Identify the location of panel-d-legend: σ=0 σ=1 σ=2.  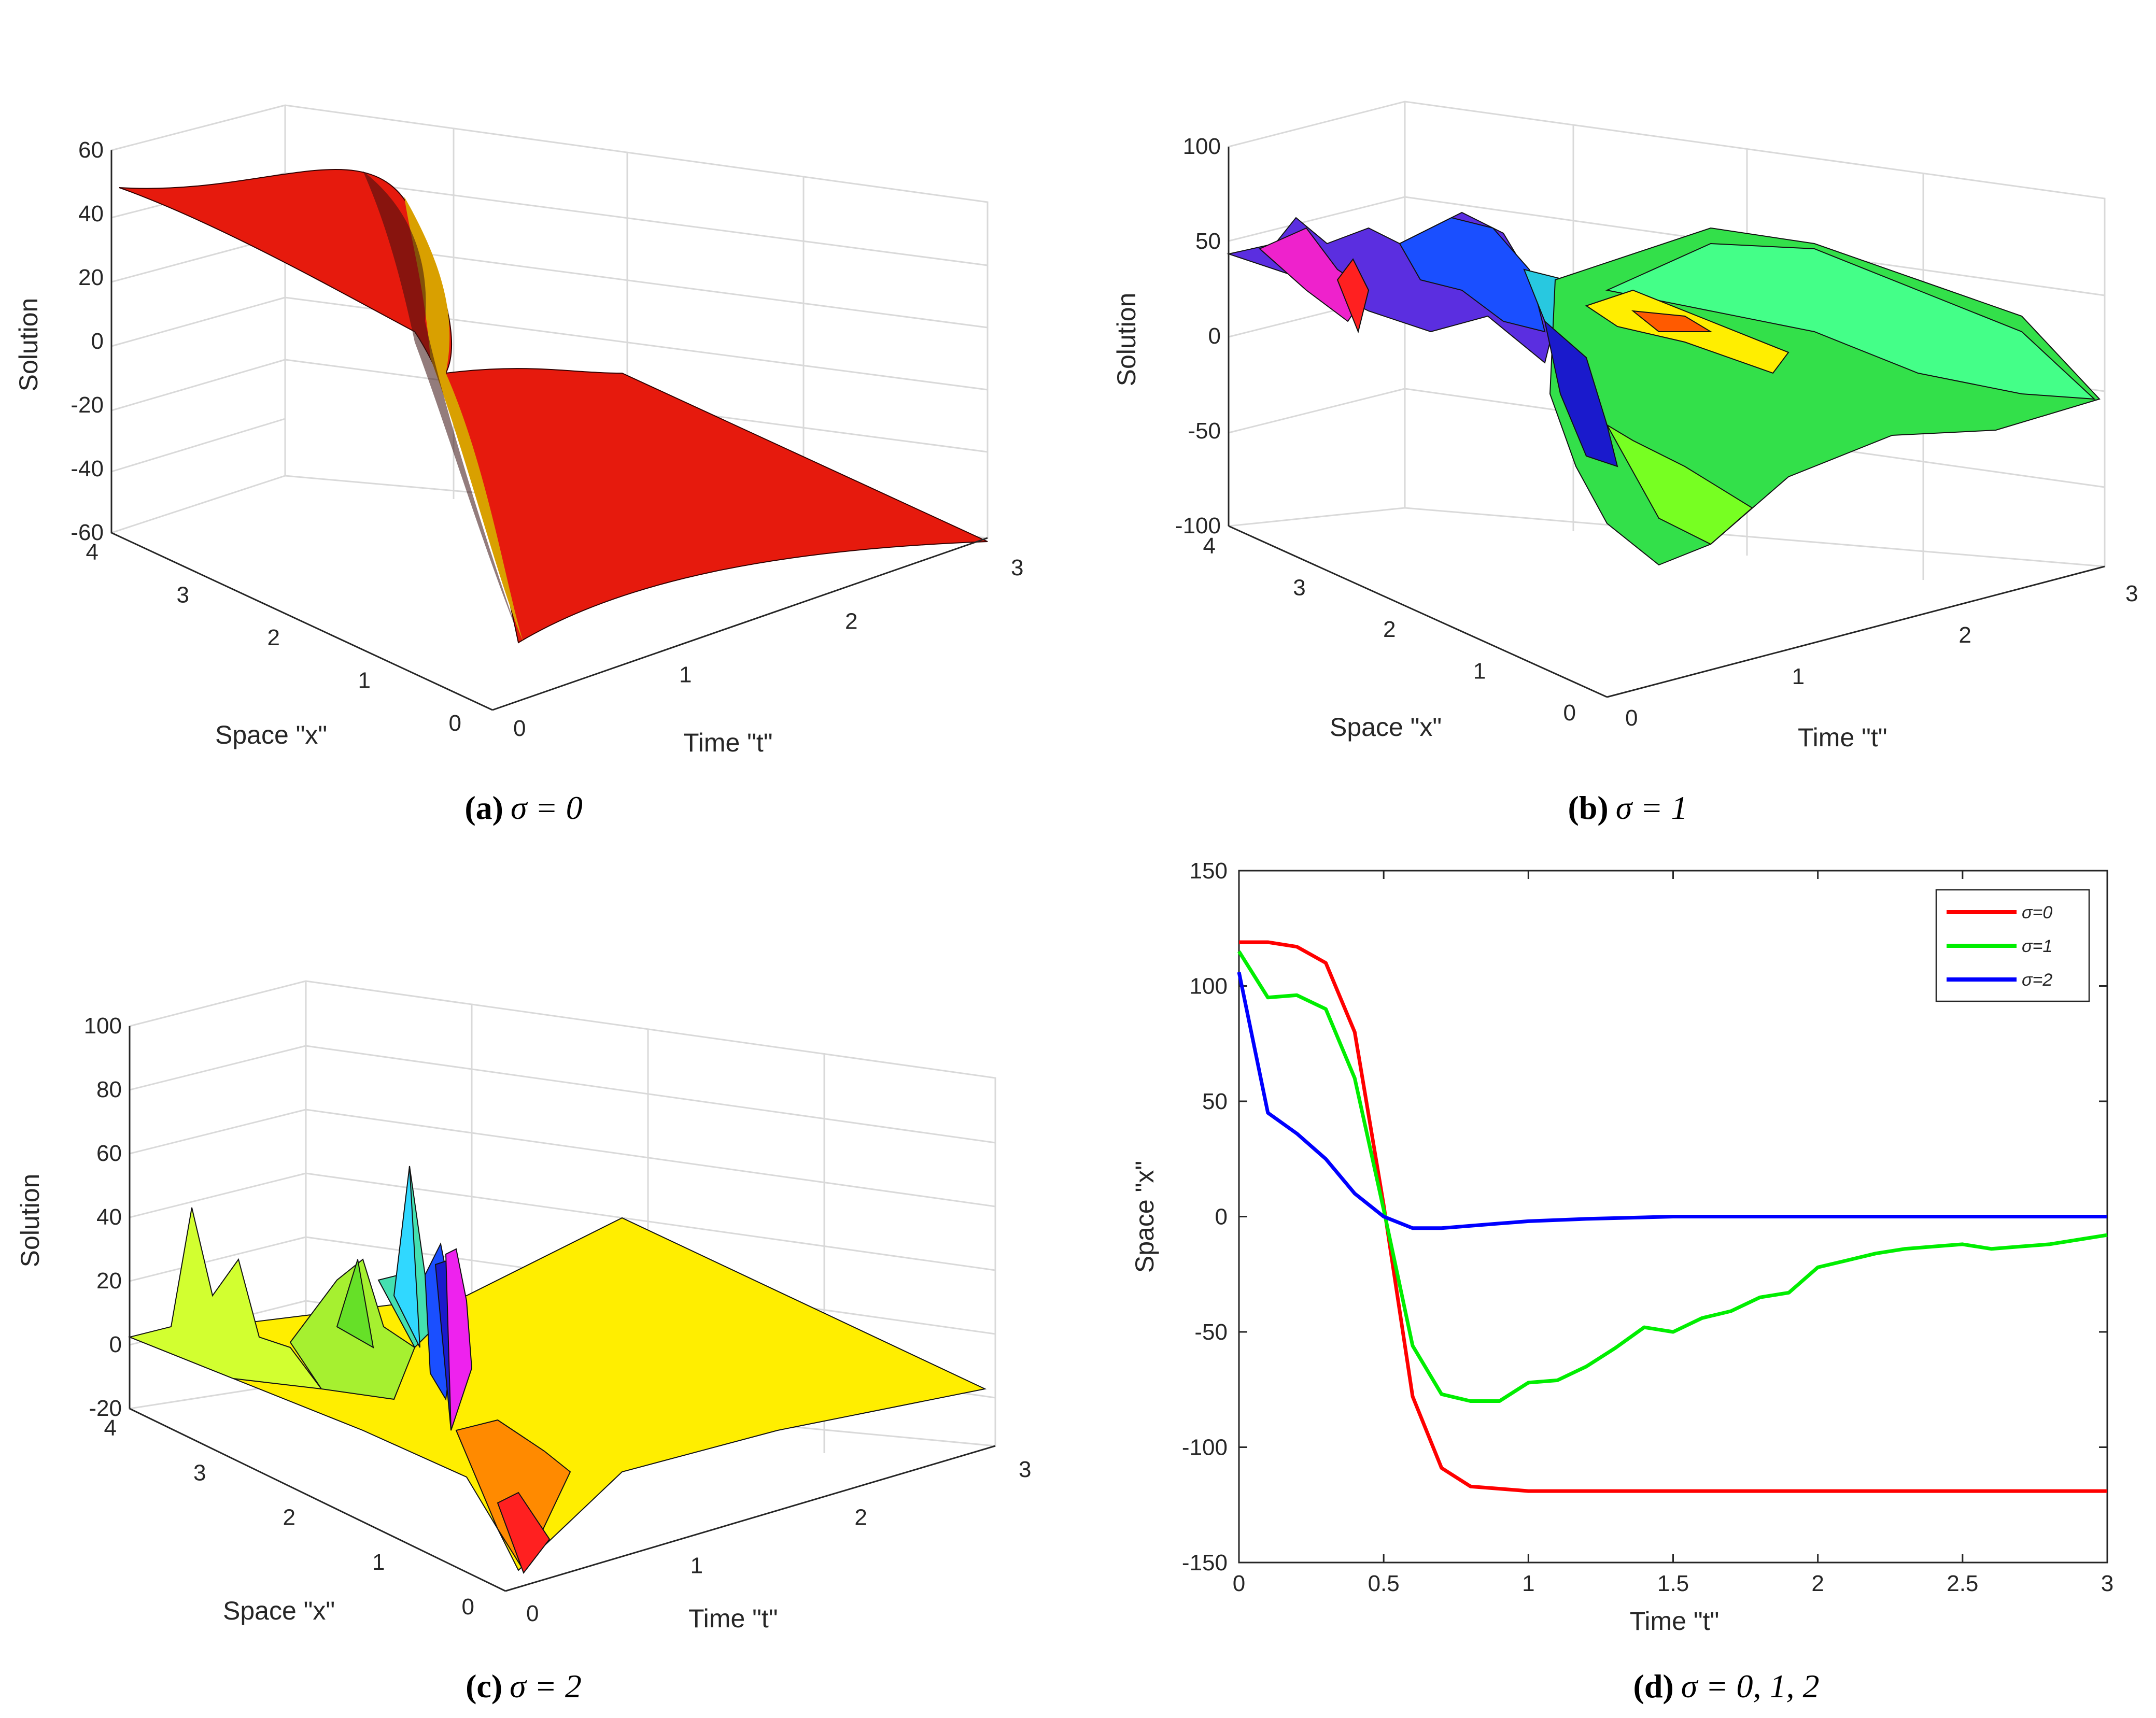
(2013, 946).